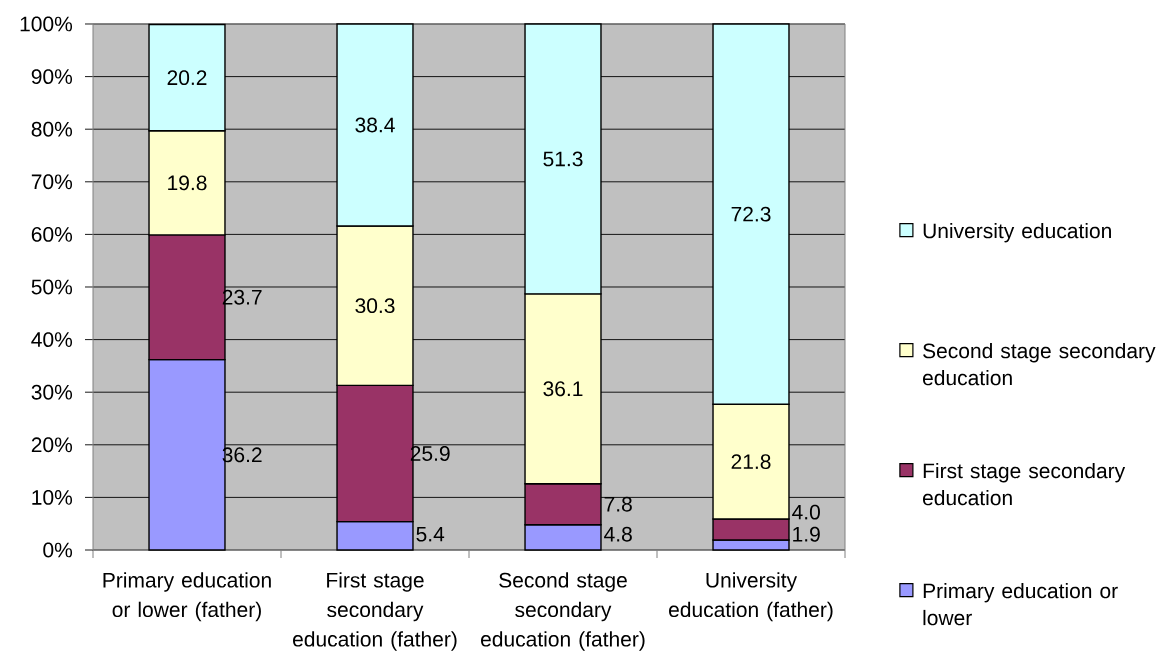  Describe the element at coordinates (806, 534) in the screenshot. I see `data-label: 1.9` at that location.